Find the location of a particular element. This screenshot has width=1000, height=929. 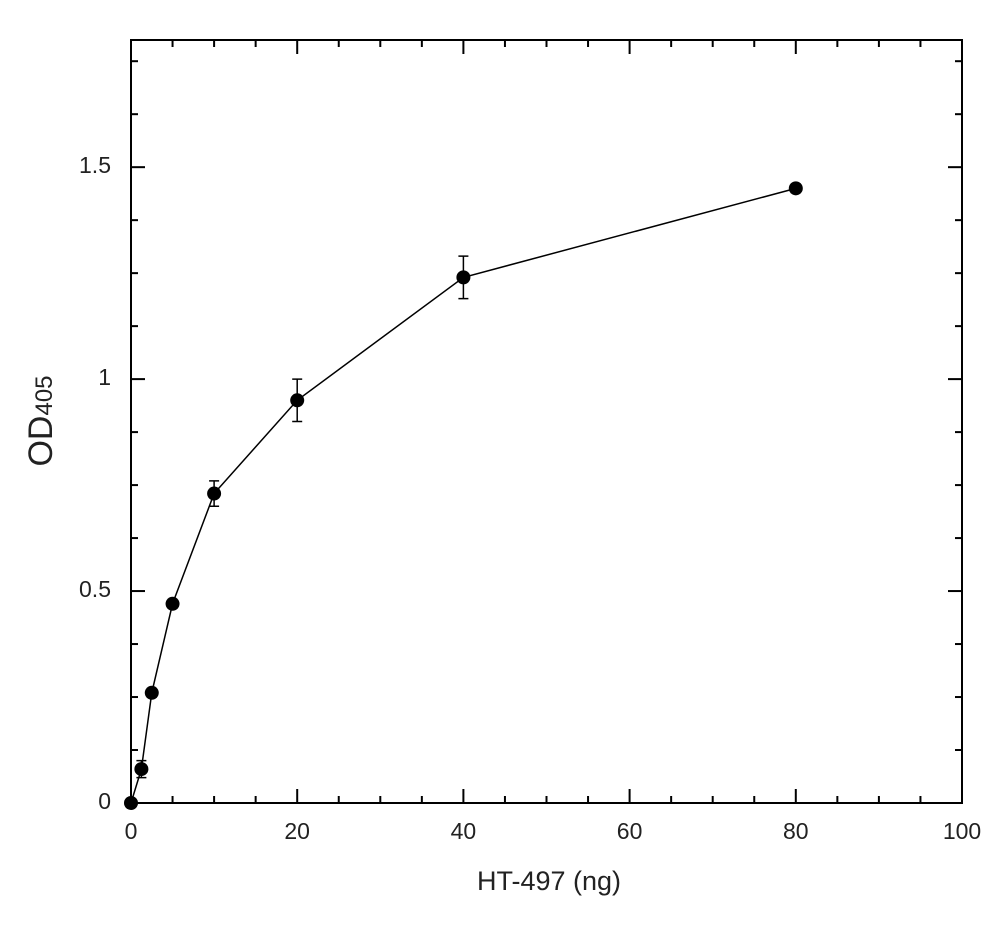

y-tick-label: 0 is located at coordinates (104, 801).